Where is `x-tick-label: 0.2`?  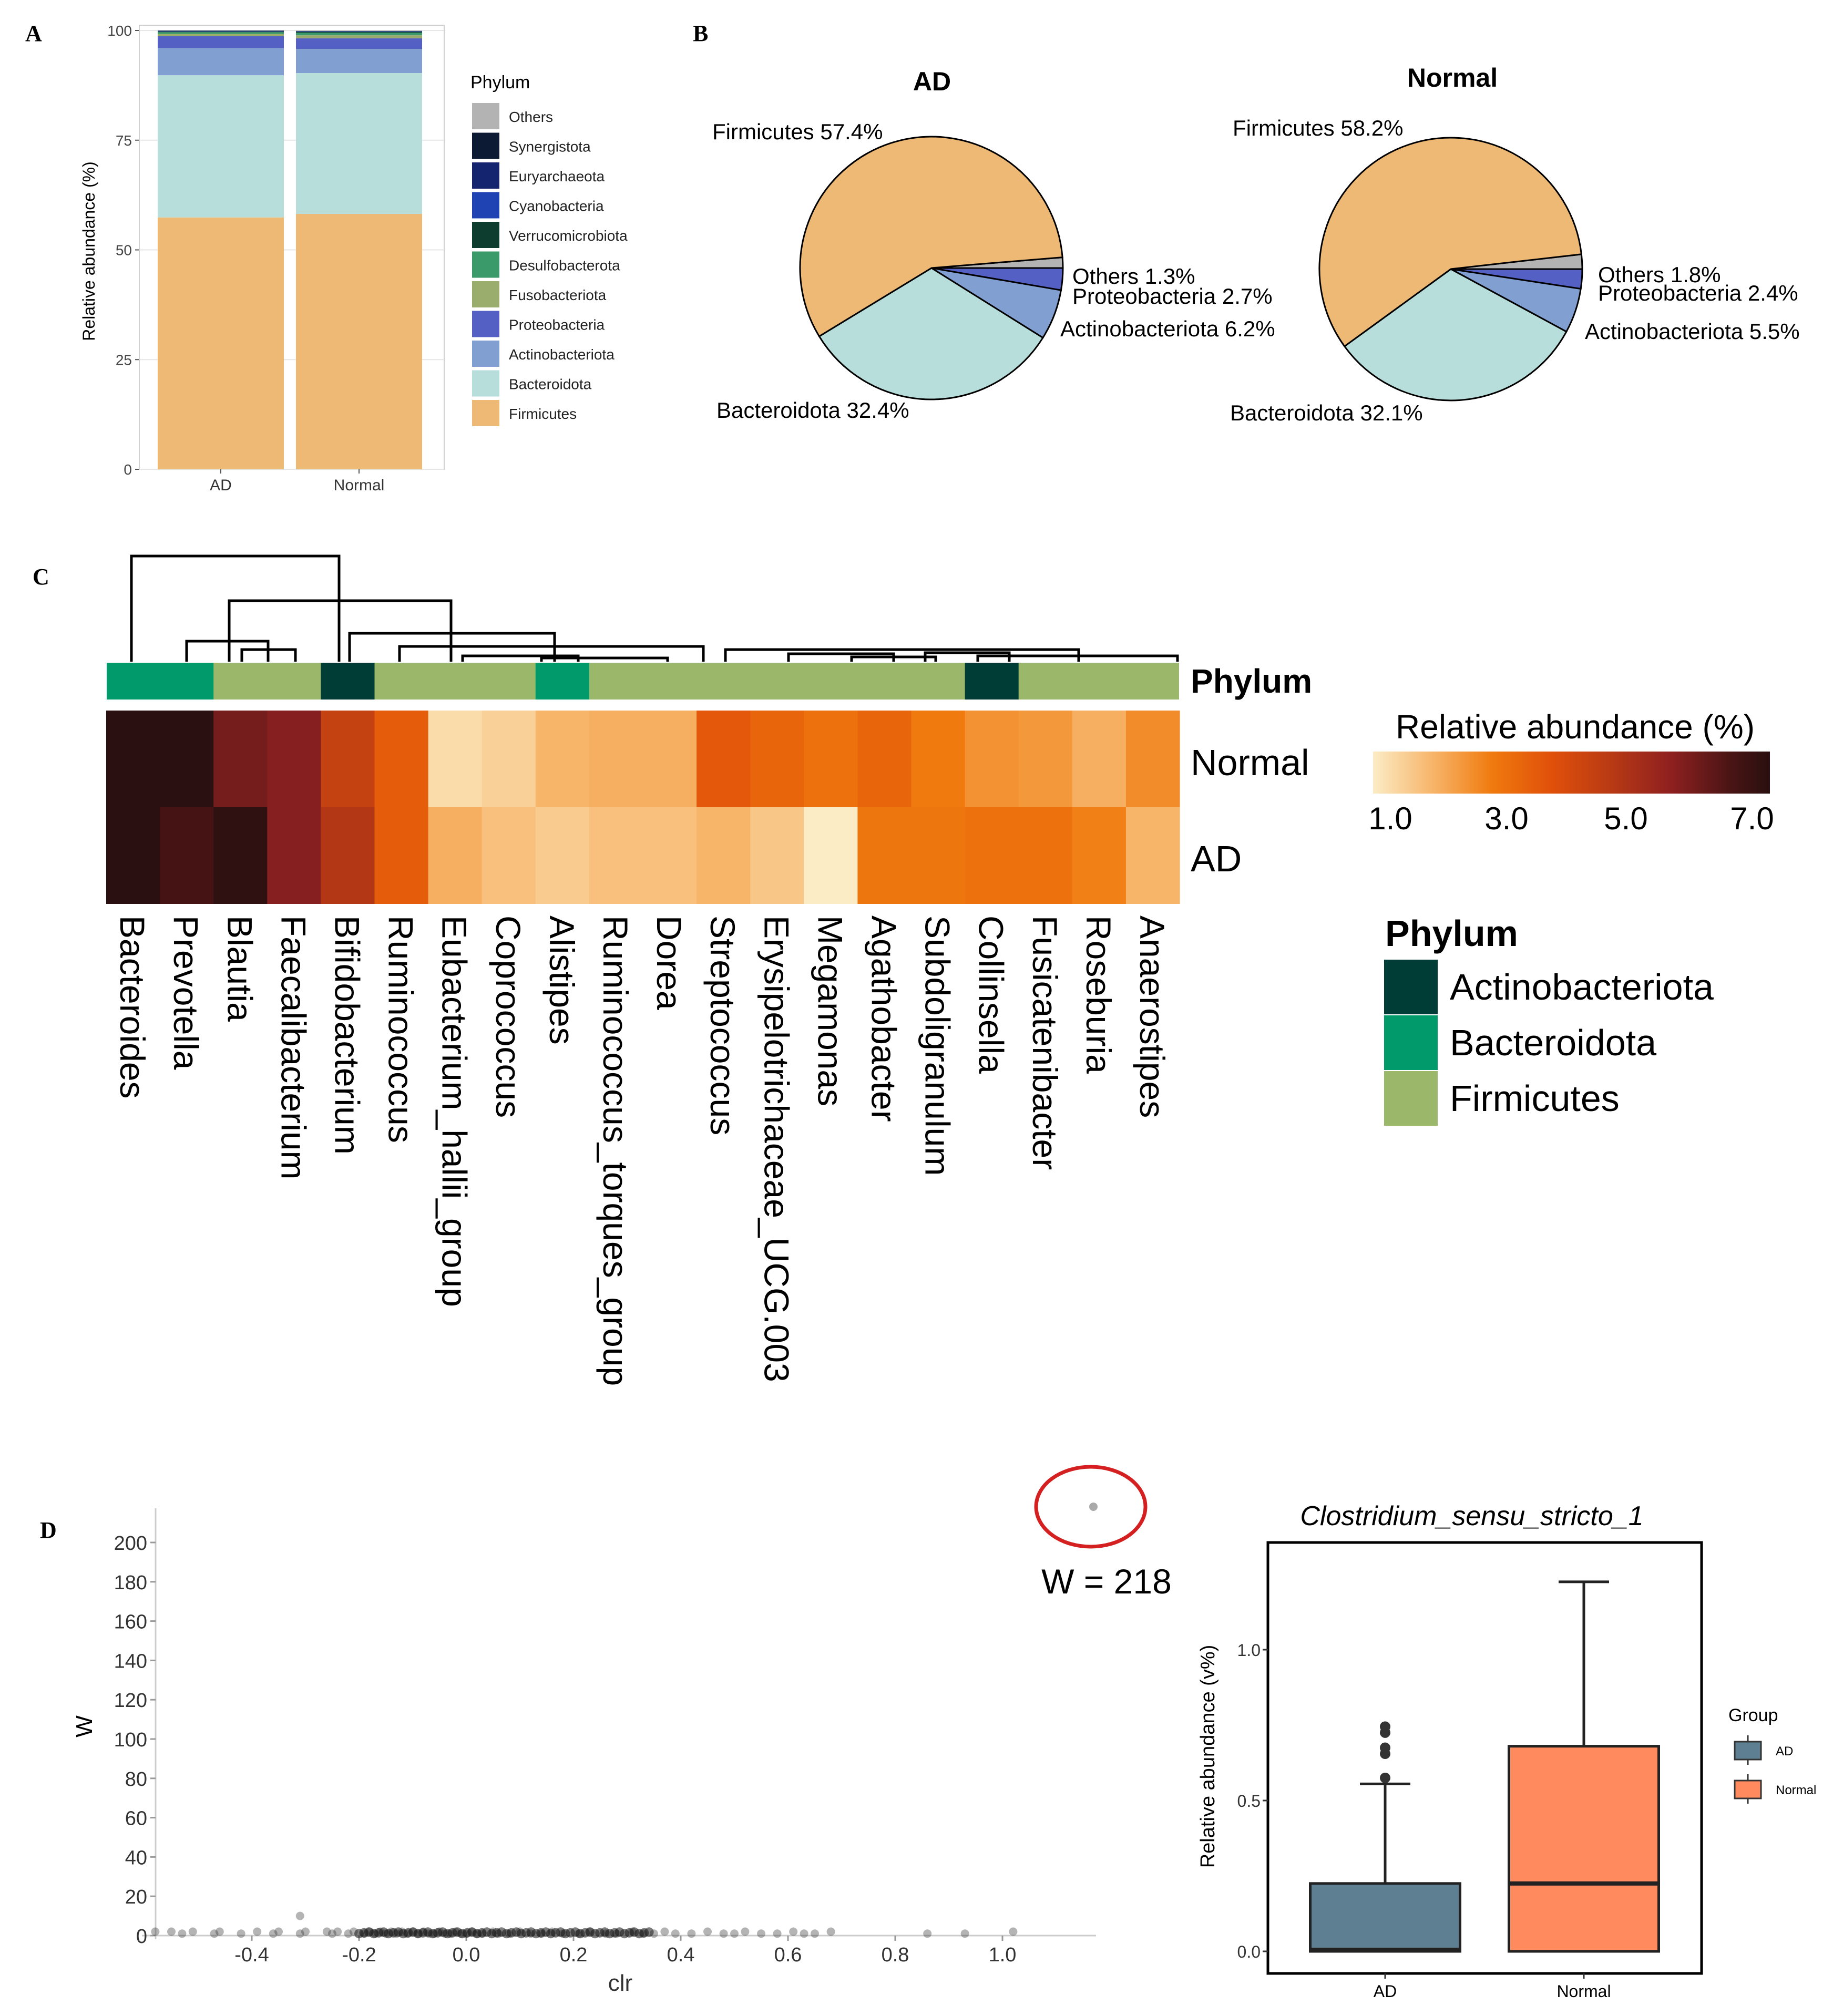 x-tick-label: 0.2 is located at coordinates (574, 1955).